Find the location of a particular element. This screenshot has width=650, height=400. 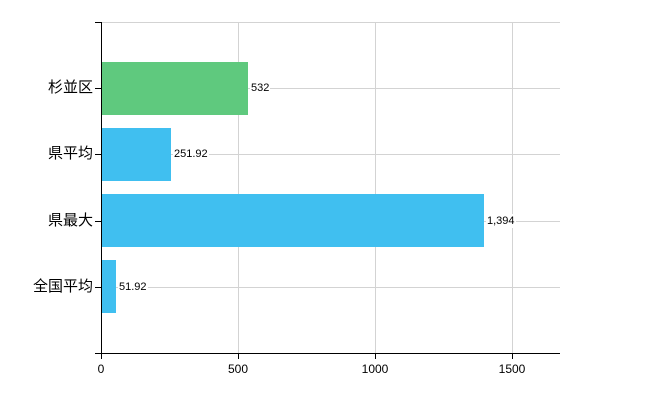

gridline-horizontal-ken-heikin is located at coordinates (330, 154).